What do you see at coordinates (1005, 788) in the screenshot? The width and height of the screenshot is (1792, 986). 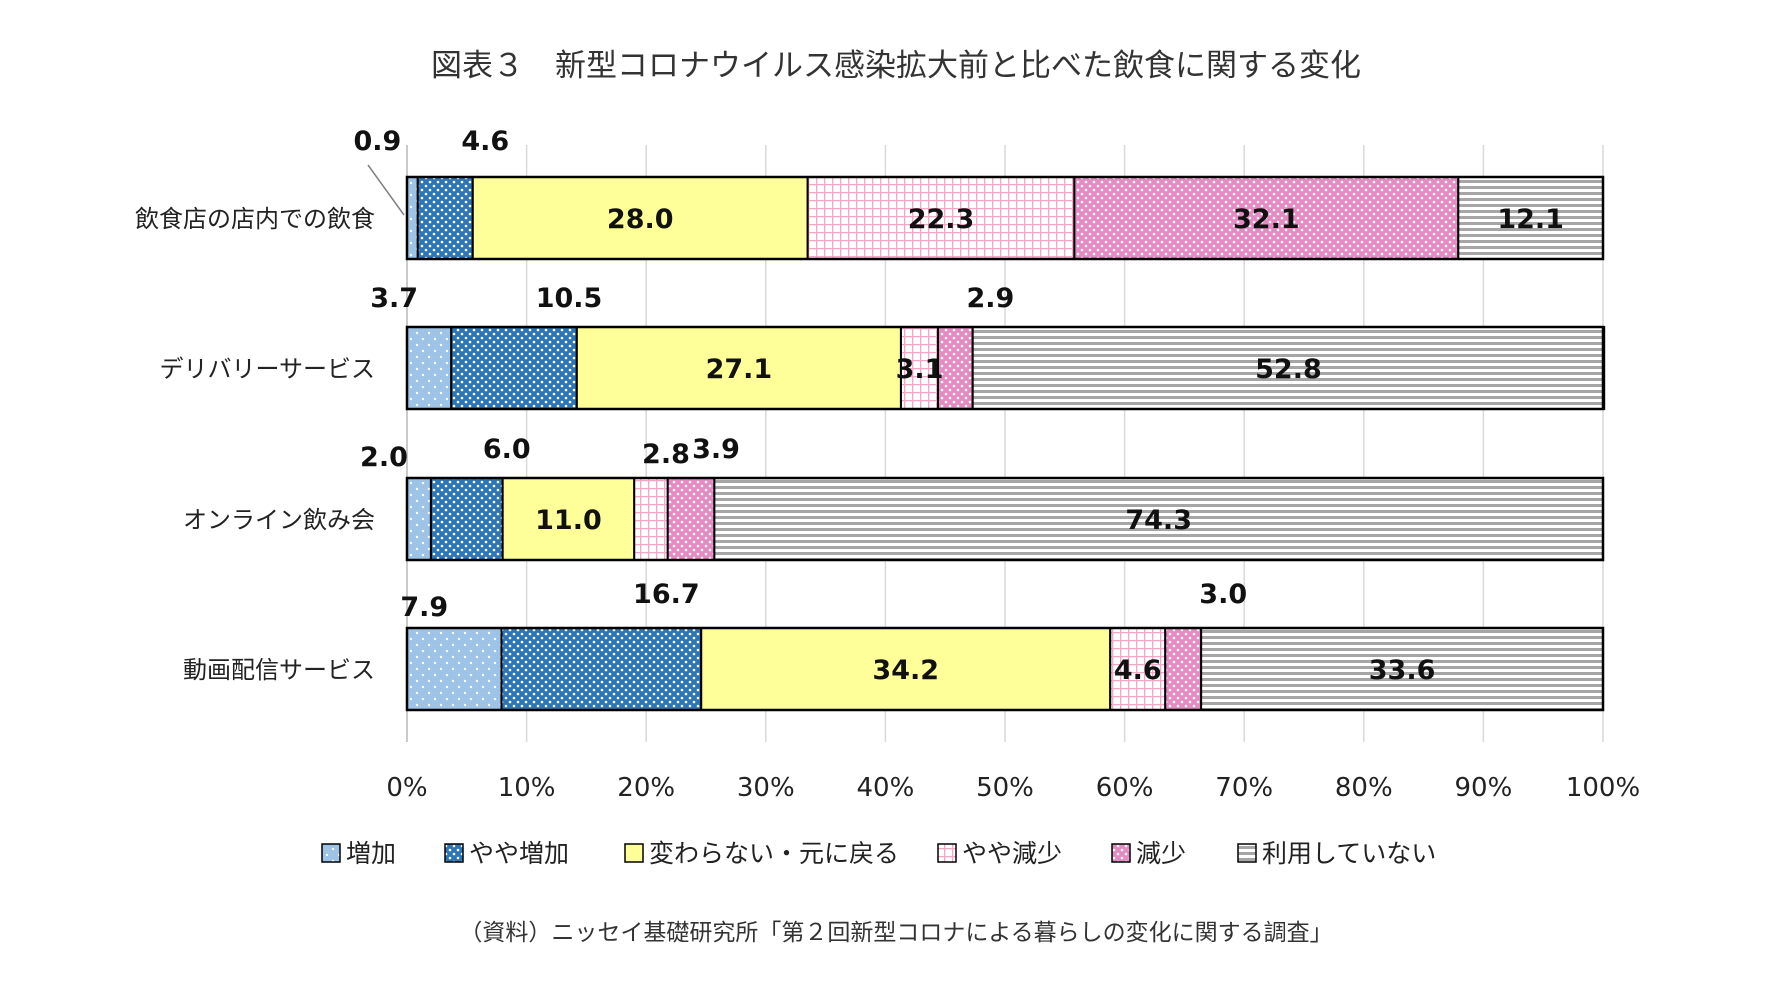 I see `x-tick-label: 50%` at bounding box center [1005, 788].